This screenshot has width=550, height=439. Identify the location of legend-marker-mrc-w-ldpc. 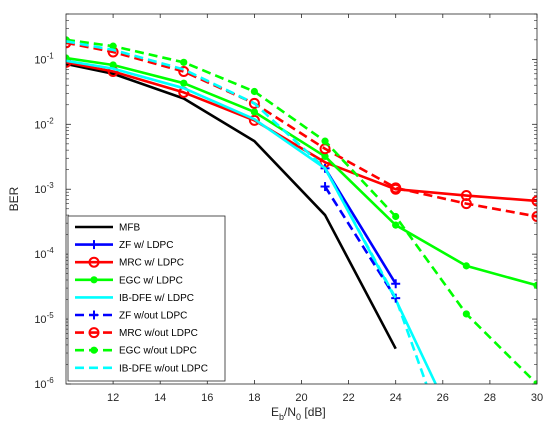
(94, 262).